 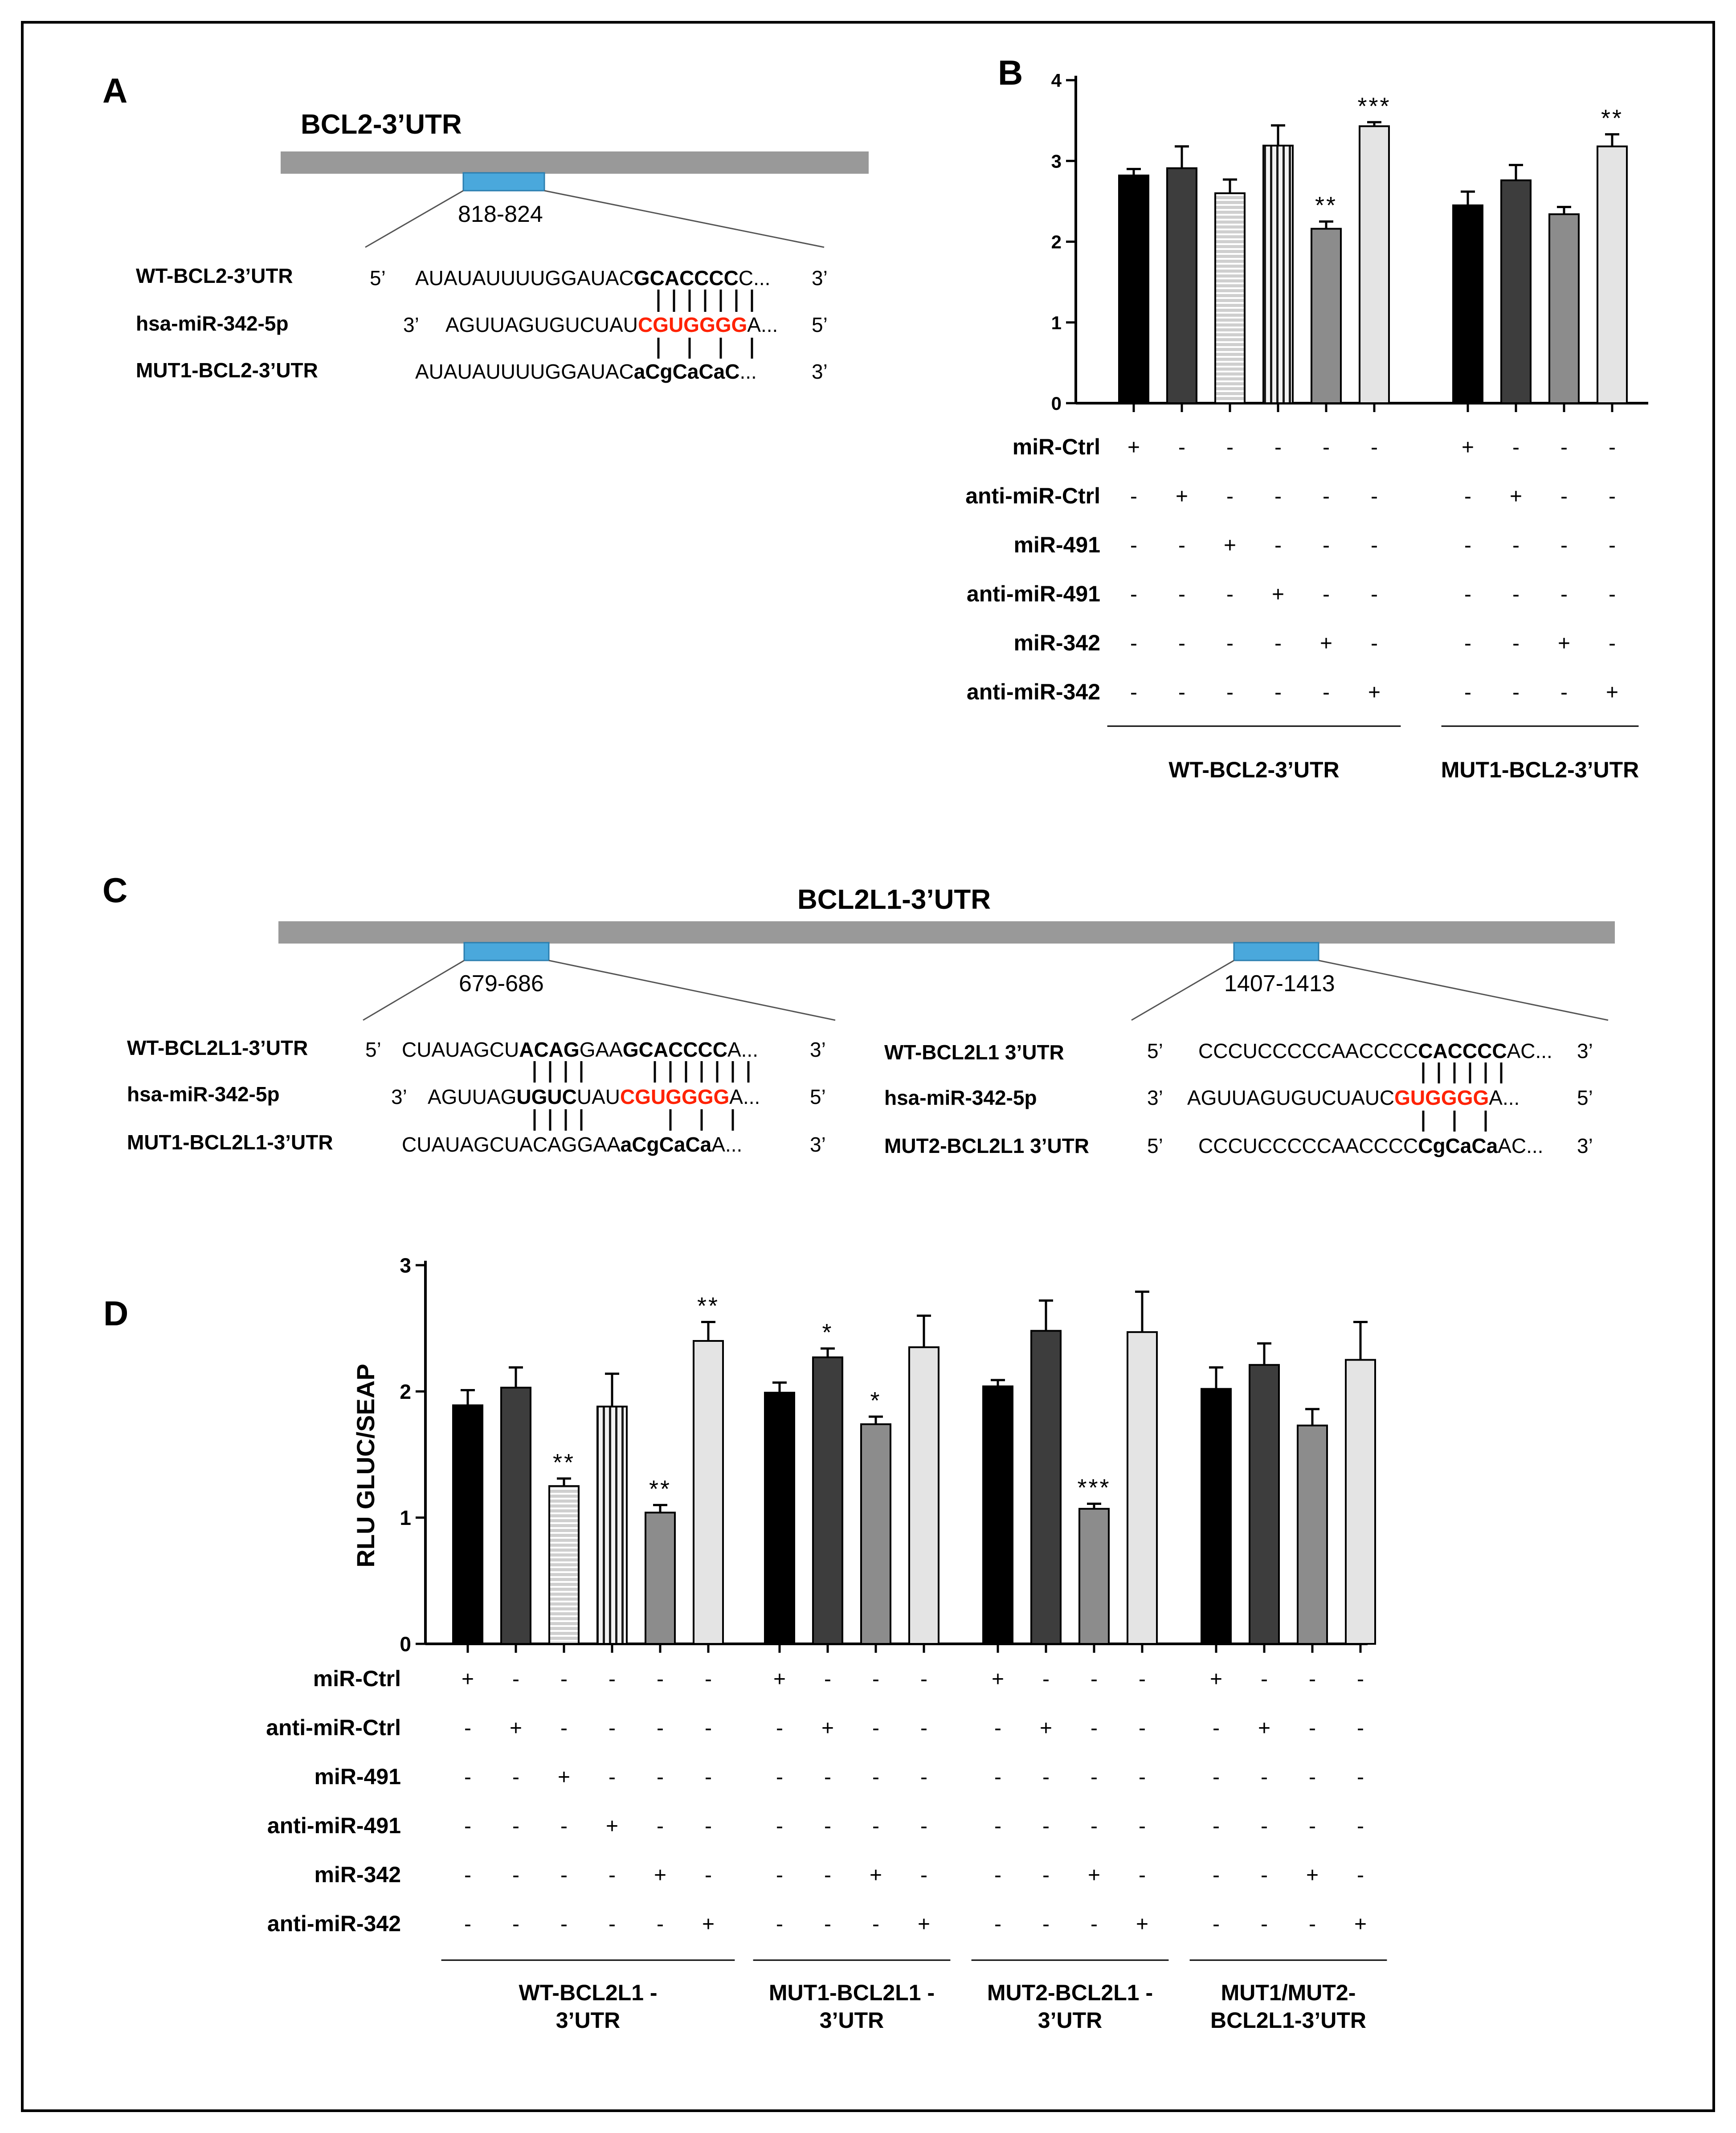 What do you see at coordinates (974, 1052) in the screenshot?
I see `c-right-label-wt: WT-BCL2L1 3’UTR` at bounding box center [974, 1052].